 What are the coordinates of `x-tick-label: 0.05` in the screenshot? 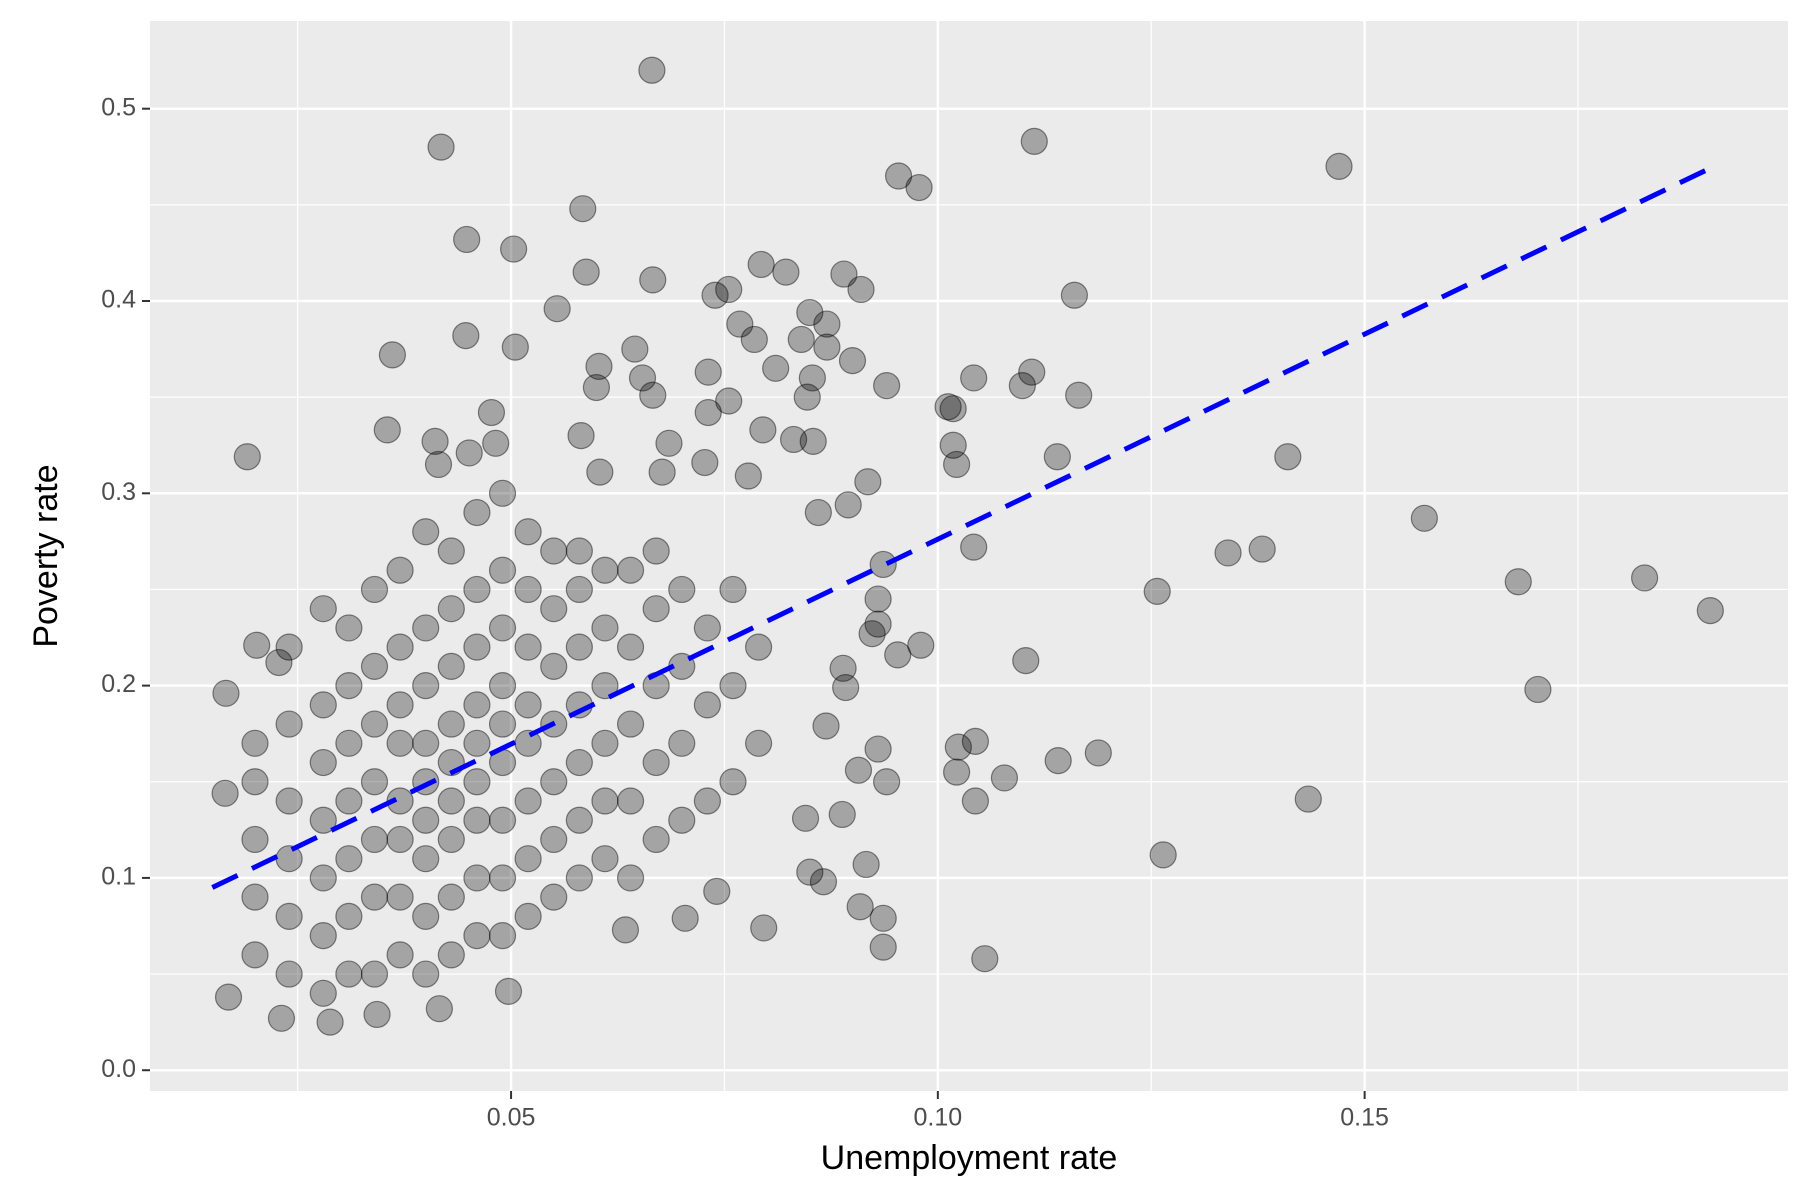 It's located at (511, 1118).